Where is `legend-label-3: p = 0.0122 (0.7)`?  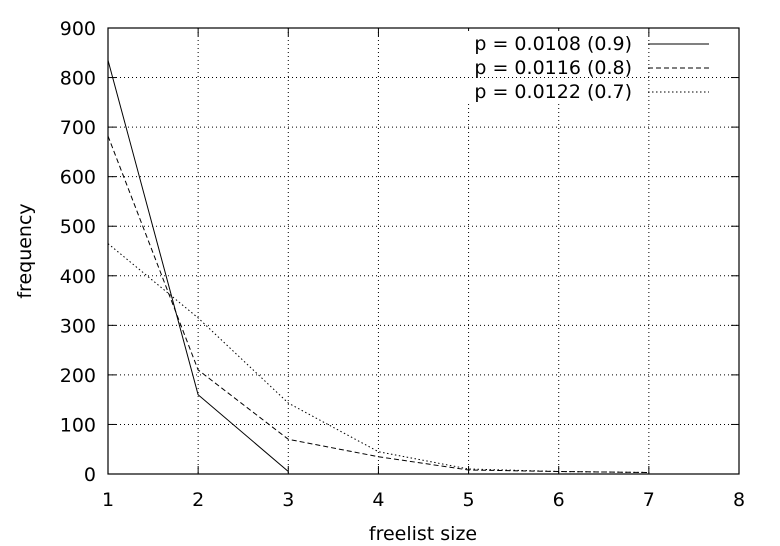
legend-label-3: p = 0.0122 (0.7) is located at coordinates (553, 92).